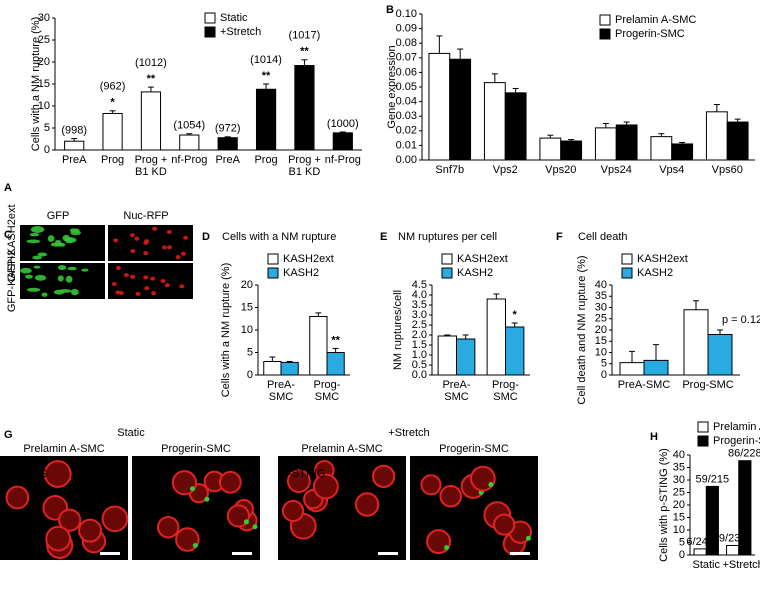 The image size is (760, 594). Describe the element at coordinates (145, 216) in the screenshot. I see `column-label: Nuc-RFP` at that location.